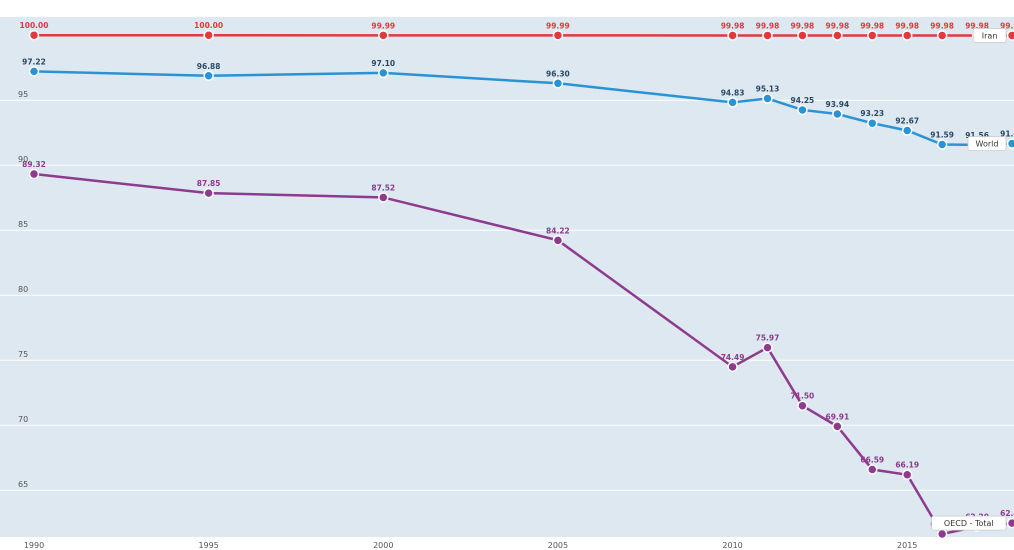 This screenshot has width=1014, height=550. I want to click on x-tick-label: 1990, so click(34, 545).